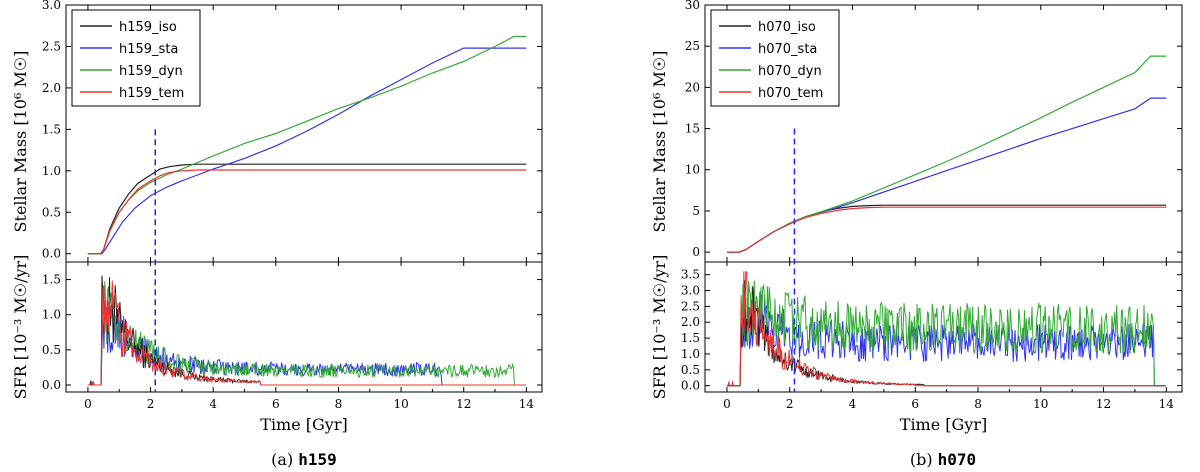 Image resolution: width=1200 pixels, height=472 pixels. I want to click on y-tick-label-bottom: 3.5, so click(690, 275).